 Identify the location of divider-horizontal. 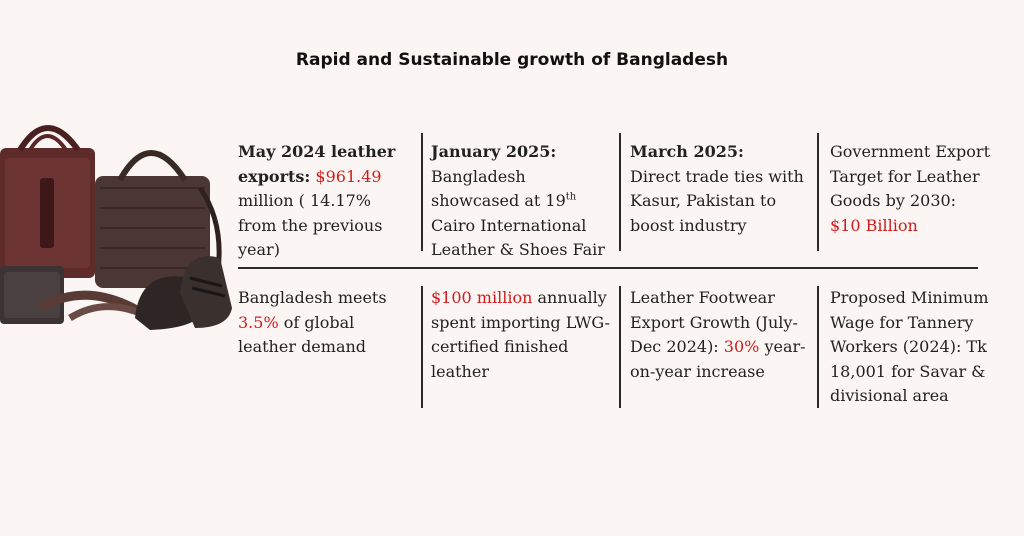
(608, 268).